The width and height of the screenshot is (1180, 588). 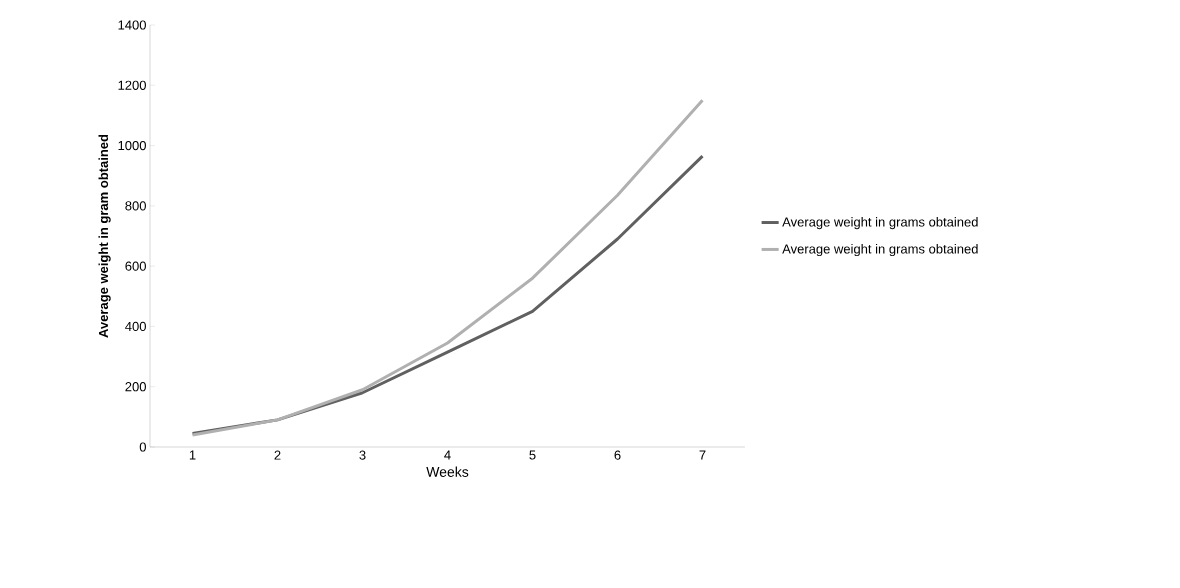 What do you see at coordinates (192, 455) in the screenshot?
I see `x-tick-label: 1` at bounding box center [192, 455].